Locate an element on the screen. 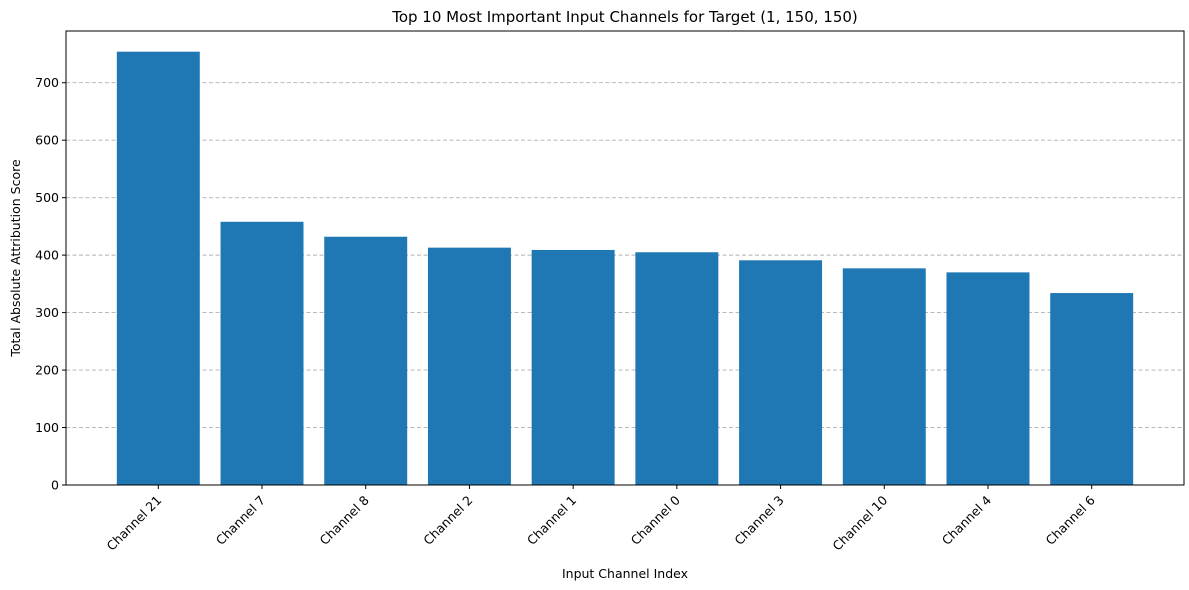 The height and width of the screenshot is (590, 1189). y-tick-label: 500 is located at coordinates (47, 197).